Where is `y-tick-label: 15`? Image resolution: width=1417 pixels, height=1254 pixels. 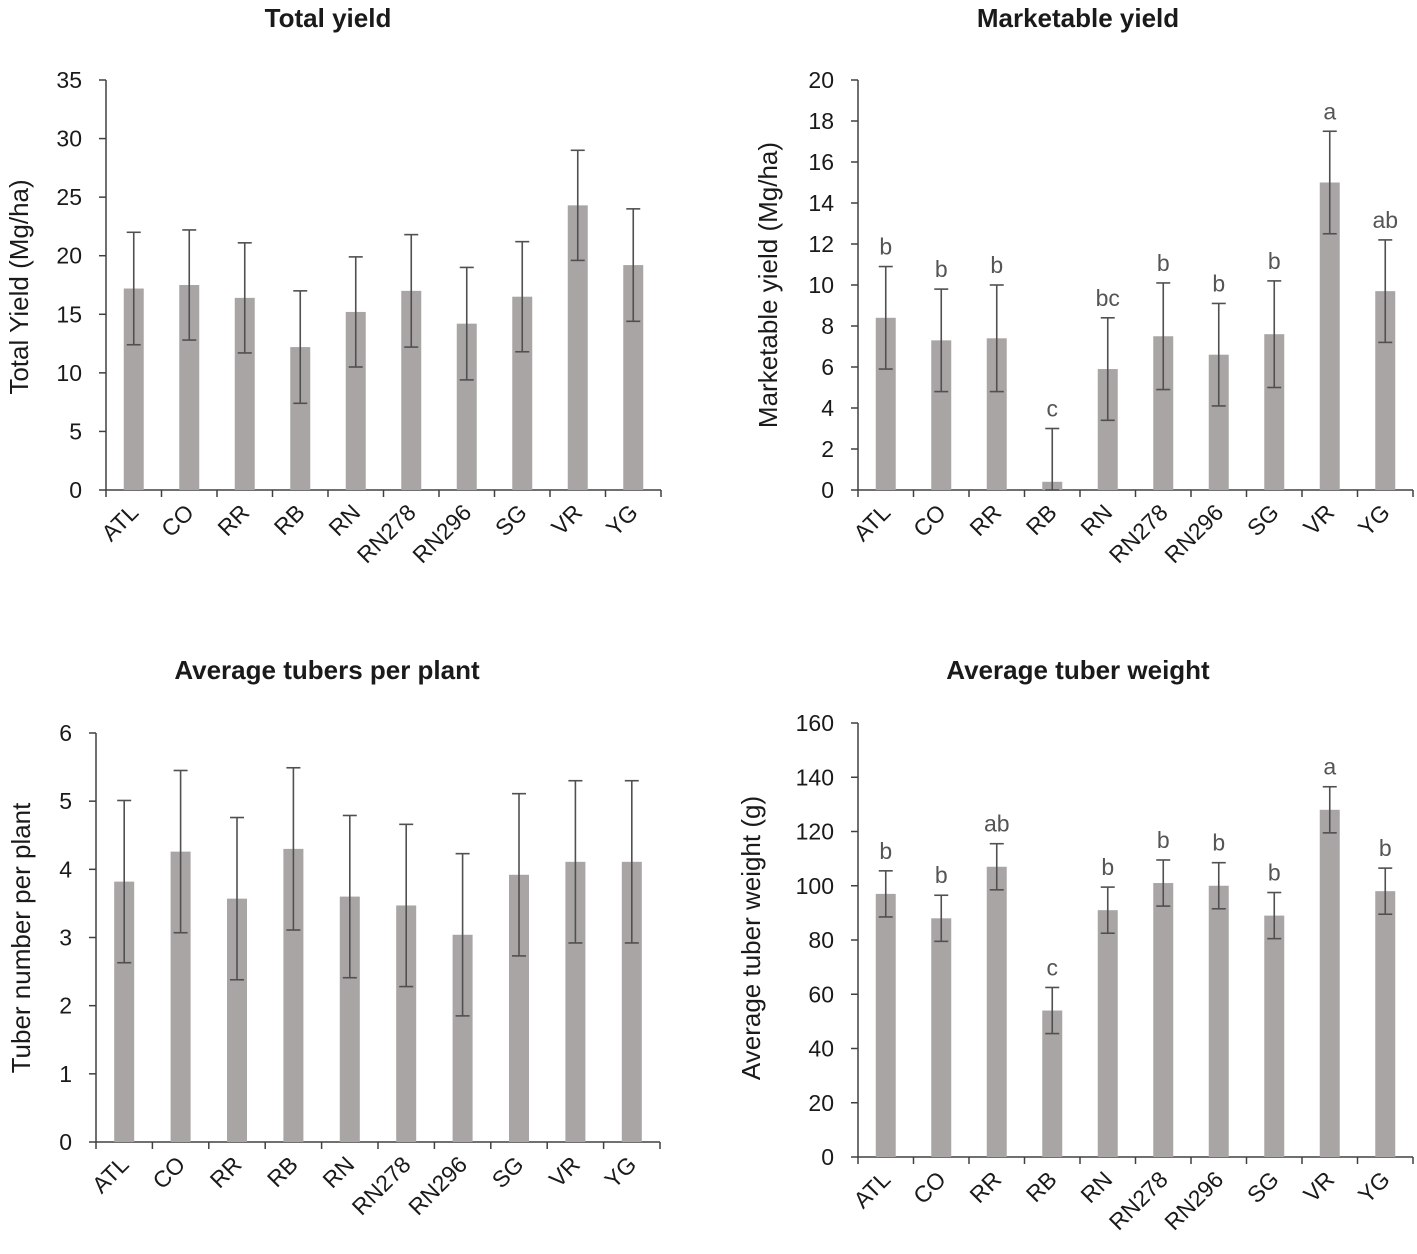
y-tick-label: 15 is located at coordinates (69, 314).